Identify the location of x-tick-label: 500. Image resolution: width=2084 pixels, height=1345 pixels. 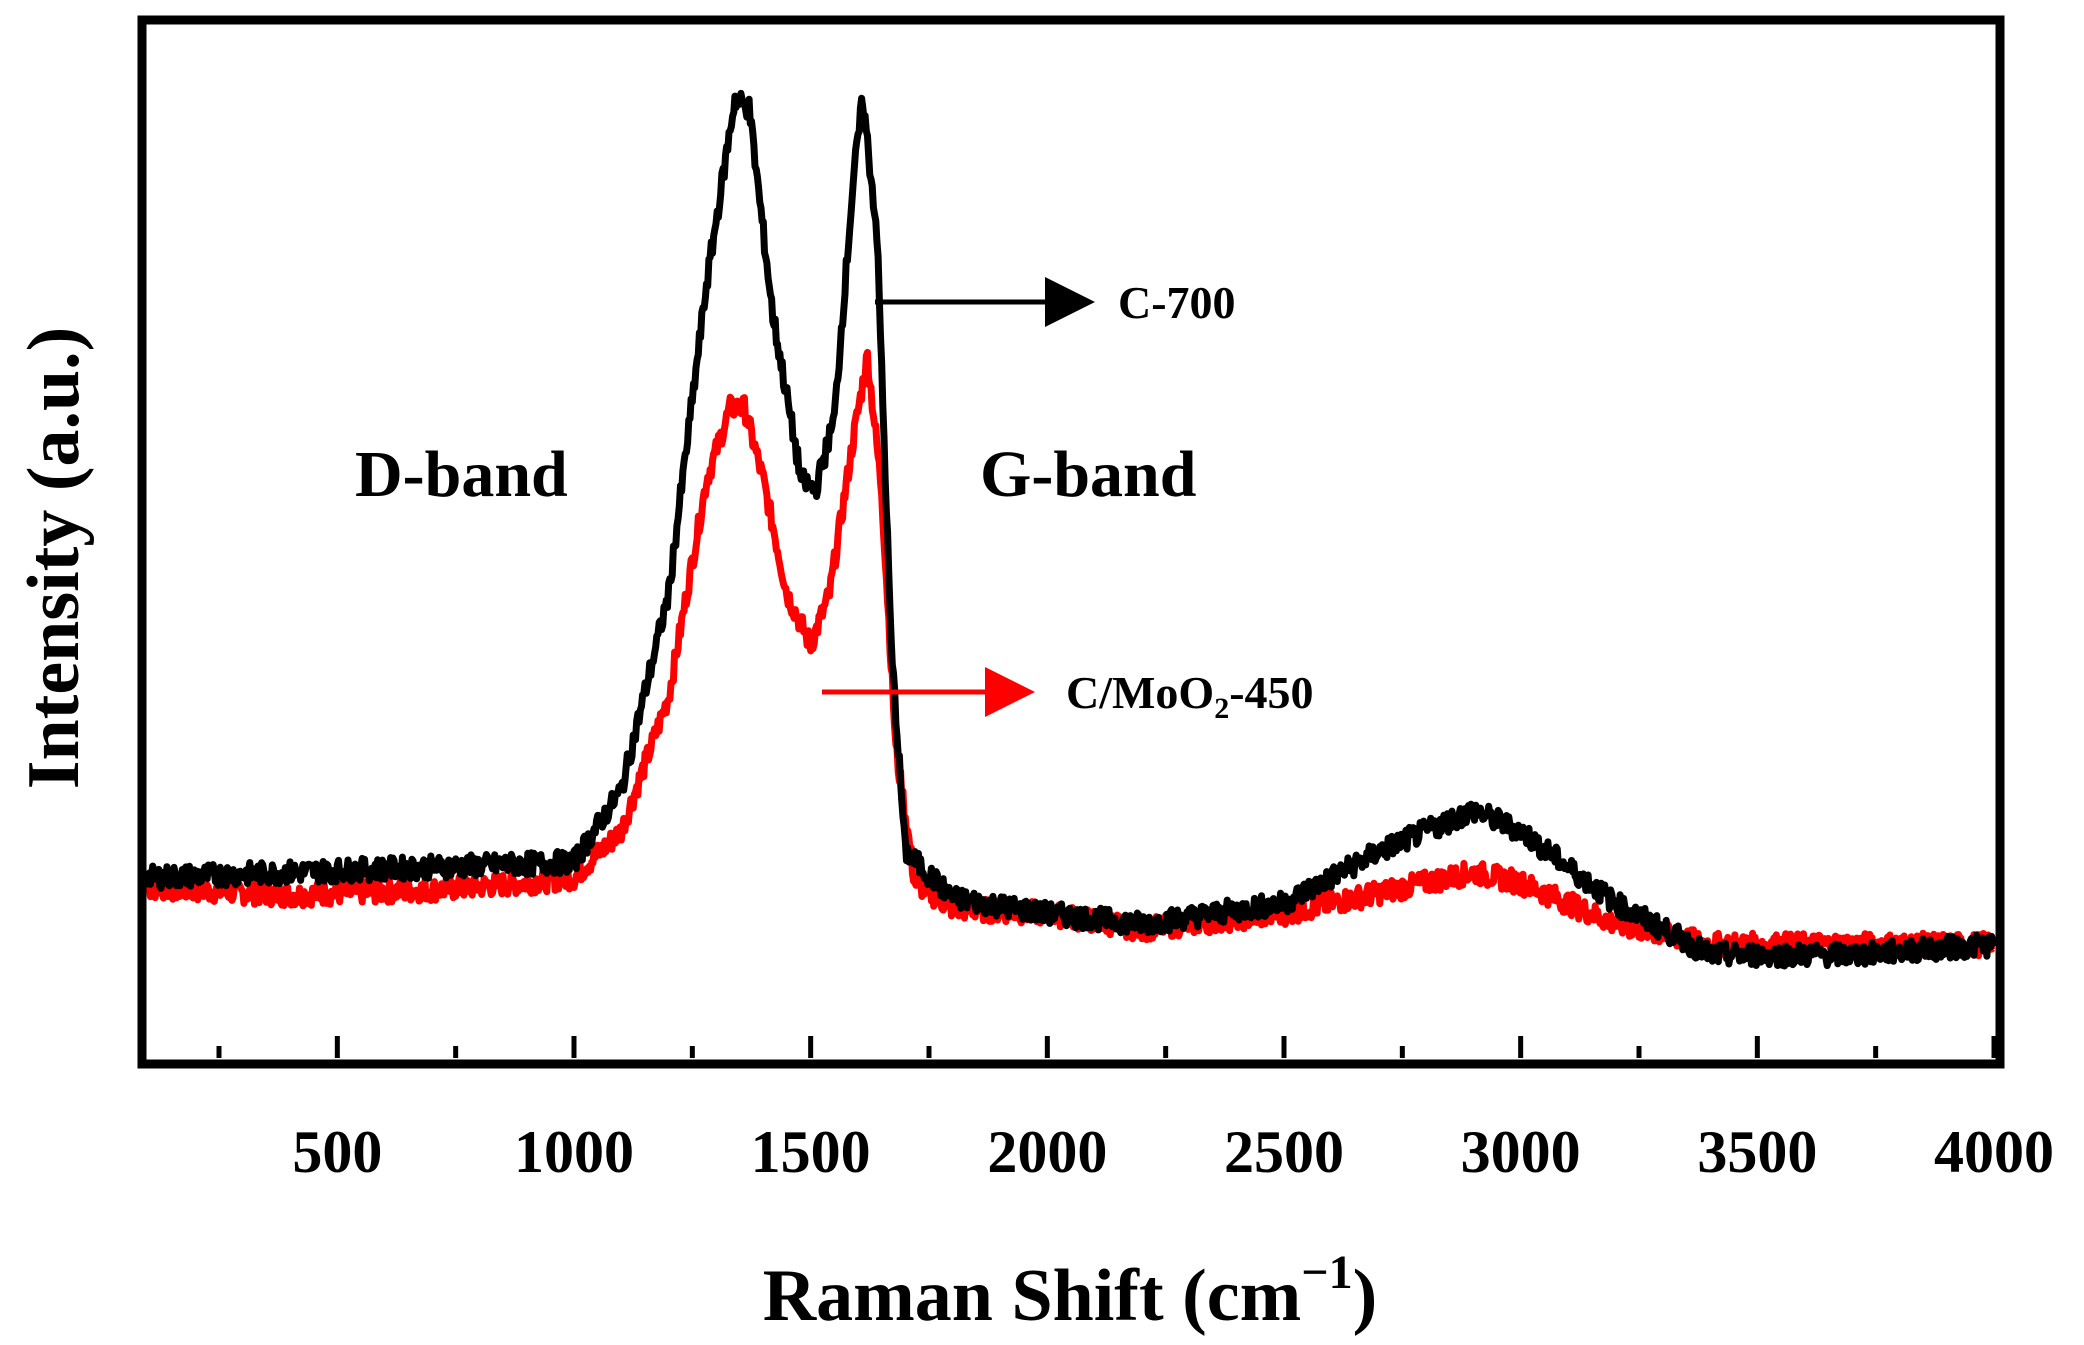
(337, 1152).